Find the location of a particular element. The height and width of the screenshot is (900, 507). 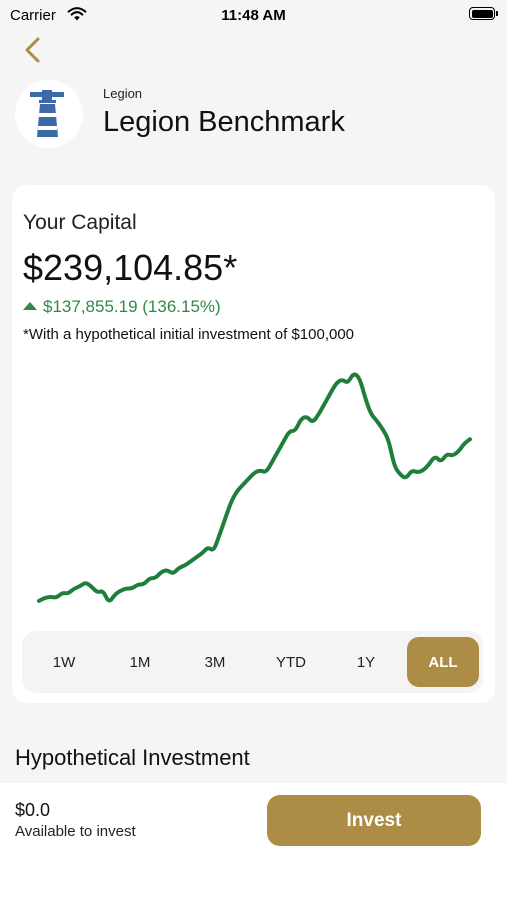

range-selector: 1W 1M 3M YTD 1Y ALL is located at coordinates (252, 662).